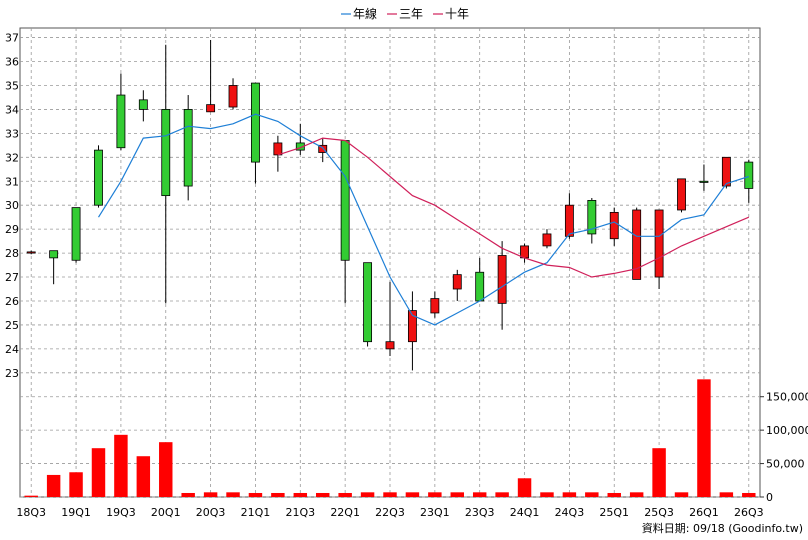 This screenshot has width=808, height=540. I want to click on time-tick-label: 23Q3, so click(480, 512).